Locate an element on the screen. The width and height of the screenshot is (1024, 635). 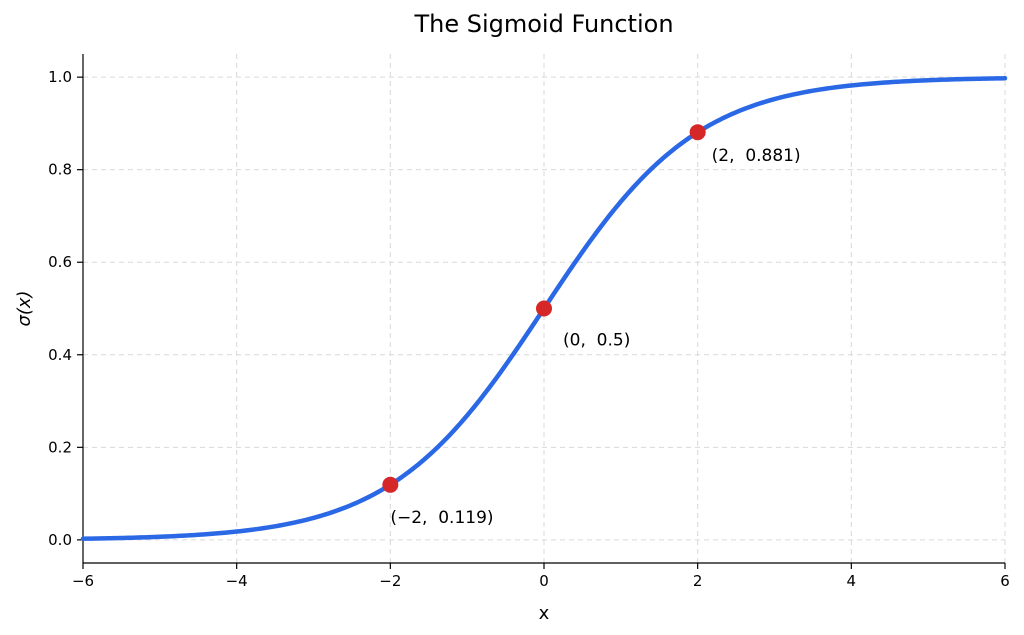
x-tick-label: 4 is located at coordinates (852, 581).